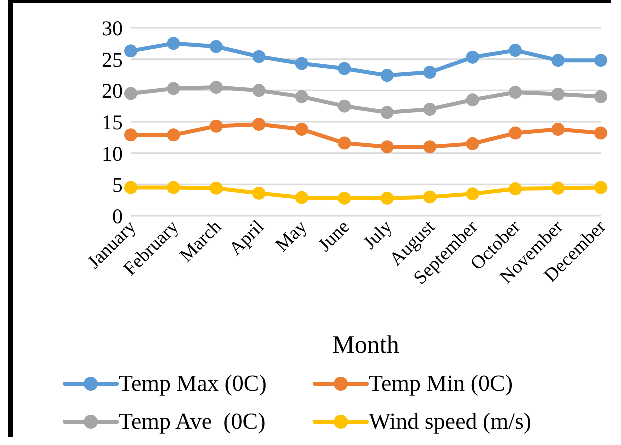  Describe the element at coordinates (292, 236) in the screenshot. I see `x-tick-label: May` at that location.